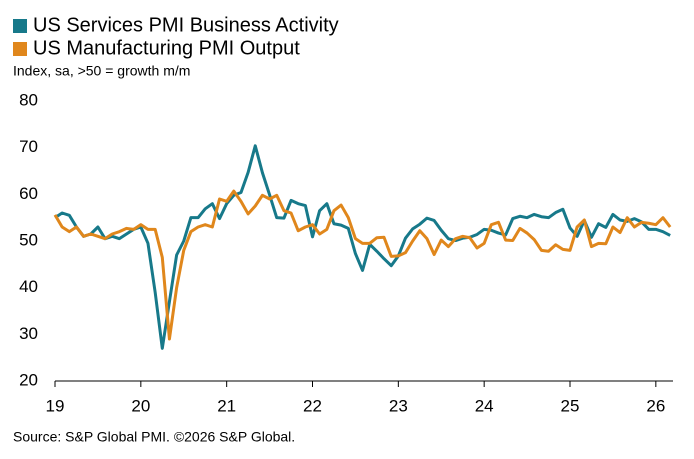 The height and width of the screenshot is (459, 694). I want to click on x-tick-label: 20, so click(140, 405).